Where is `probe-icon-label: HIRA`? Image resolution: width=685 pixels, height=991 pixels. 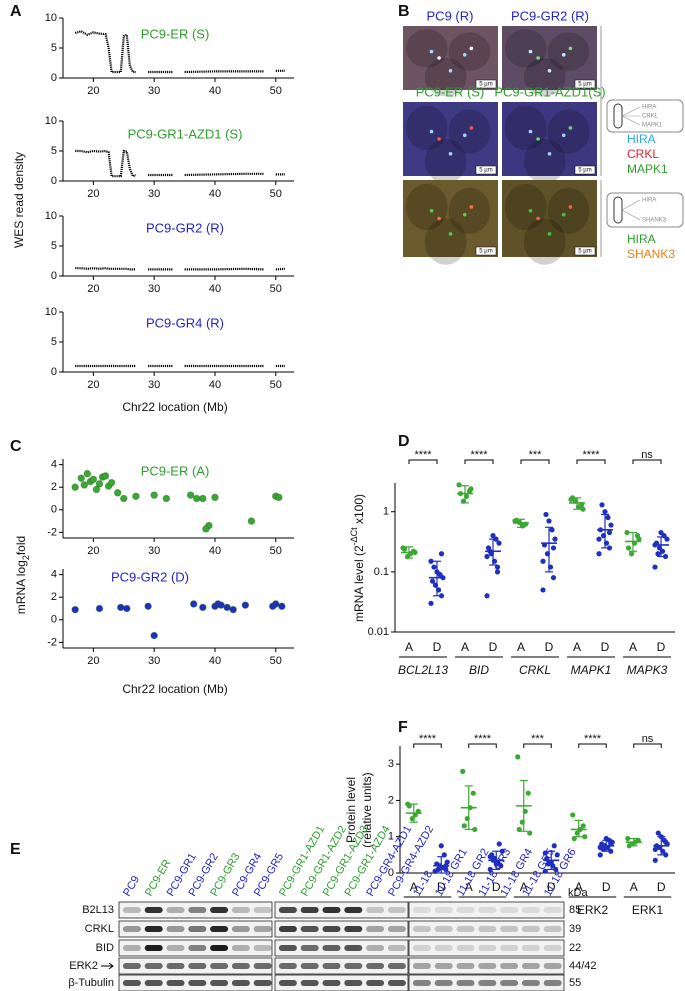 probe-icon-label: HIRA is located at coordinates (649, 108).